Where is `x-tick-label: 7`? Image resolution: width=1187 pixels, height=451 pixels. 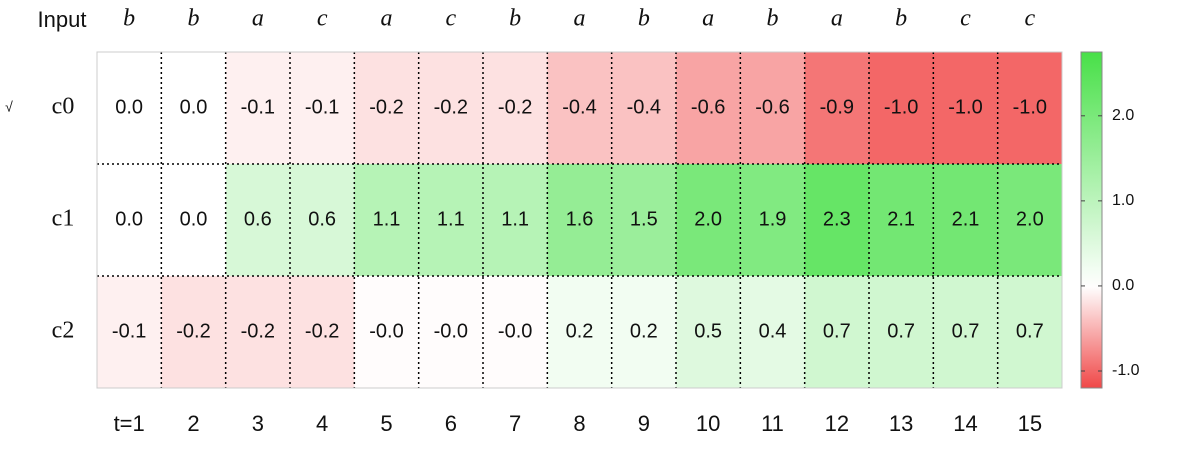 x-tick-label: 7 is located at coordinates (515, 423).